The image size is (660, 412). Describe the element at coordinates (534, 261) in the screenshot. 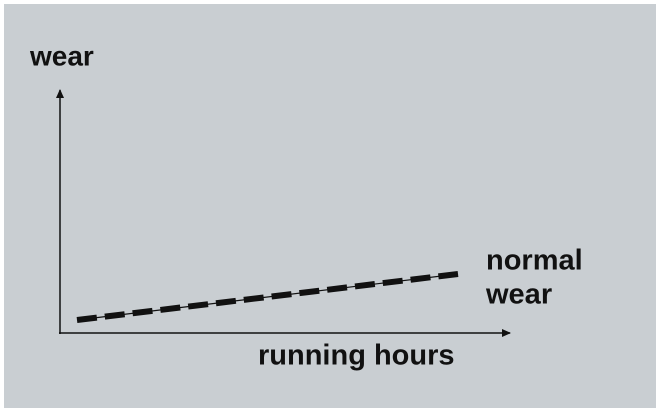

I see `line-label: normal` at that location.